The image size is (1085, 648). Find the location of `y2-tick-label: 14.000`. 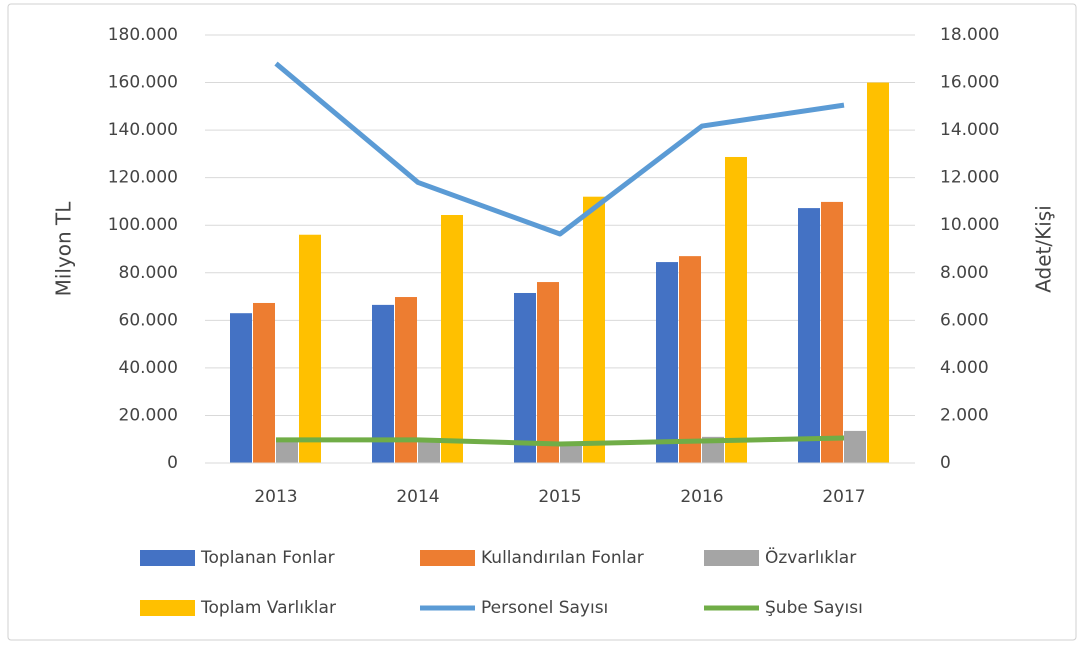

y2-tick-label: 14.000 is located at coordinates (969, 130).